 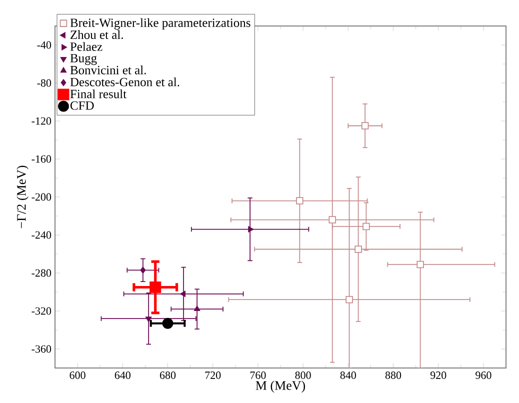 I want to click on y-tick-label: -200, so click(x=42, y=197).